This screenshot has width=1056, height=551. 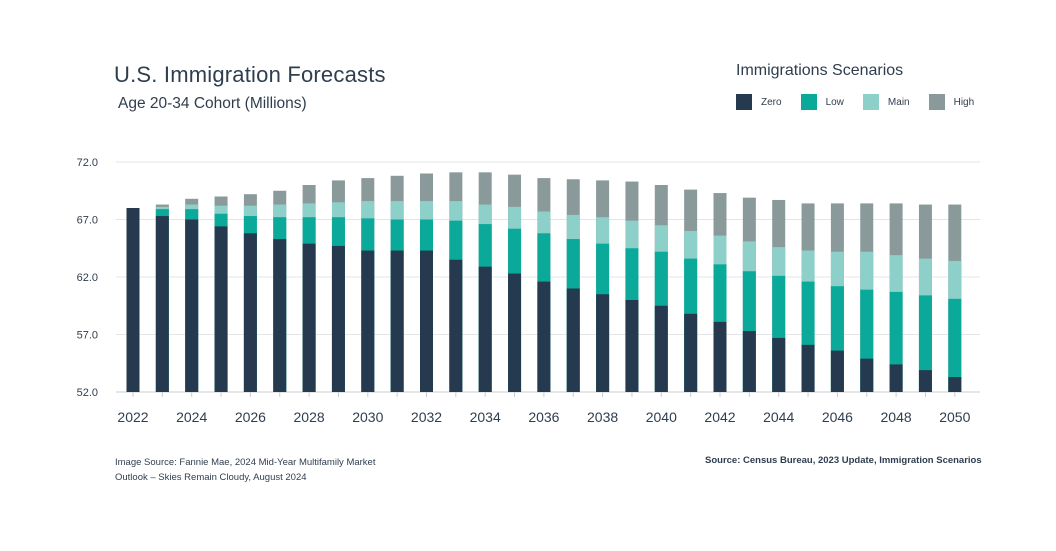 I want to click on chart-subtitle: Age 20-34 Cohort (Millions), so click(x=212, y=103).